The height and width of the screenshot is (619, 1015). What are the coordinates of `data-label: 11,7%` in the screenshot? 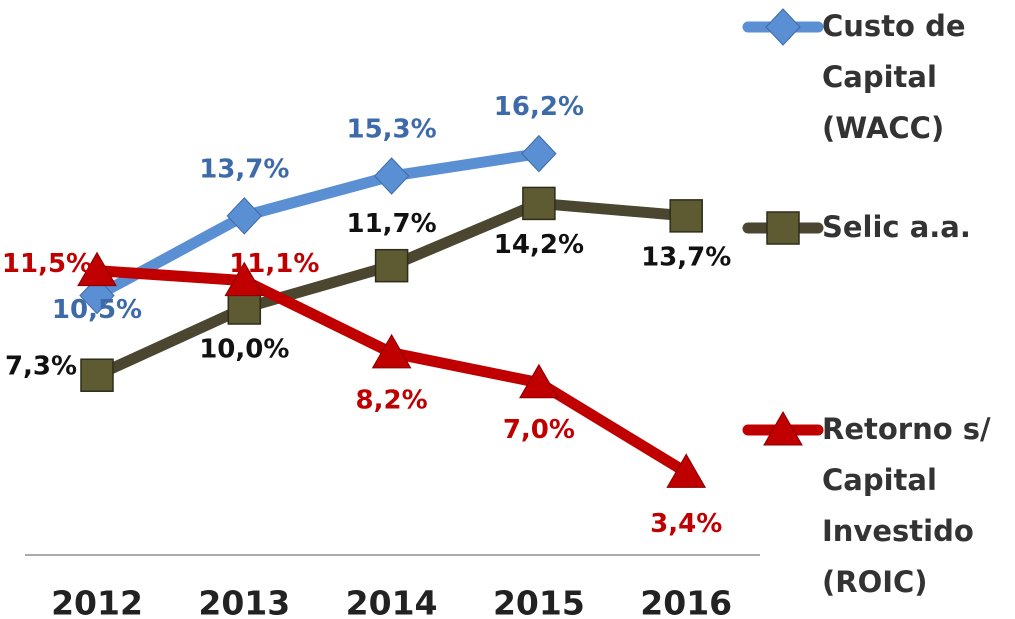 It's located at (391, 224).